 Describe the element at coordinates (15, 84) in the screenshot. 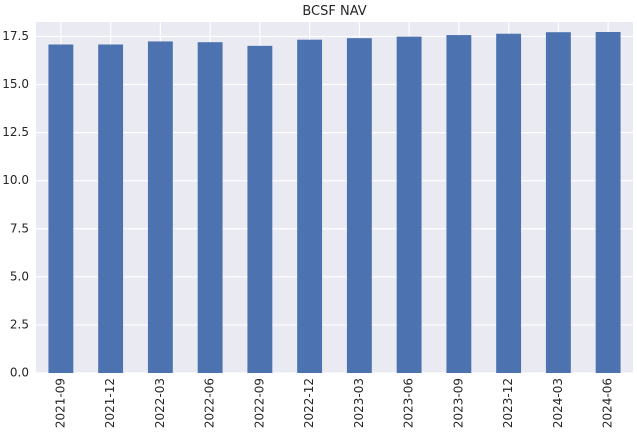

I see `y-tick-label: 15.0` at that location.